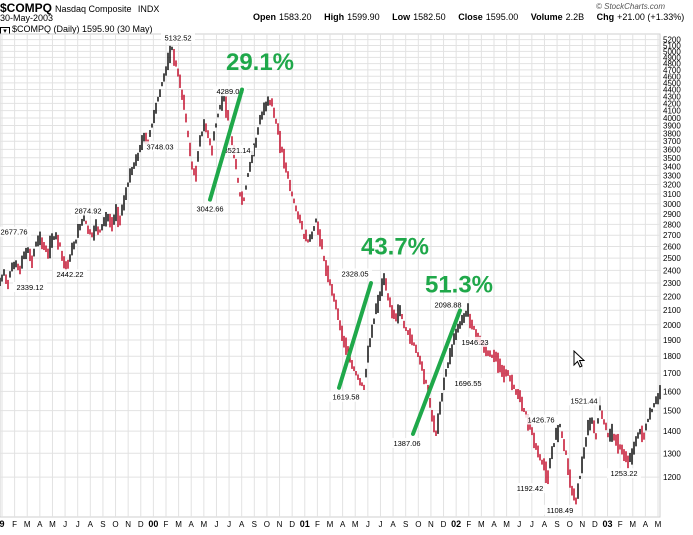  I want to click on y-tick-label: 4400, so click(672, 90).